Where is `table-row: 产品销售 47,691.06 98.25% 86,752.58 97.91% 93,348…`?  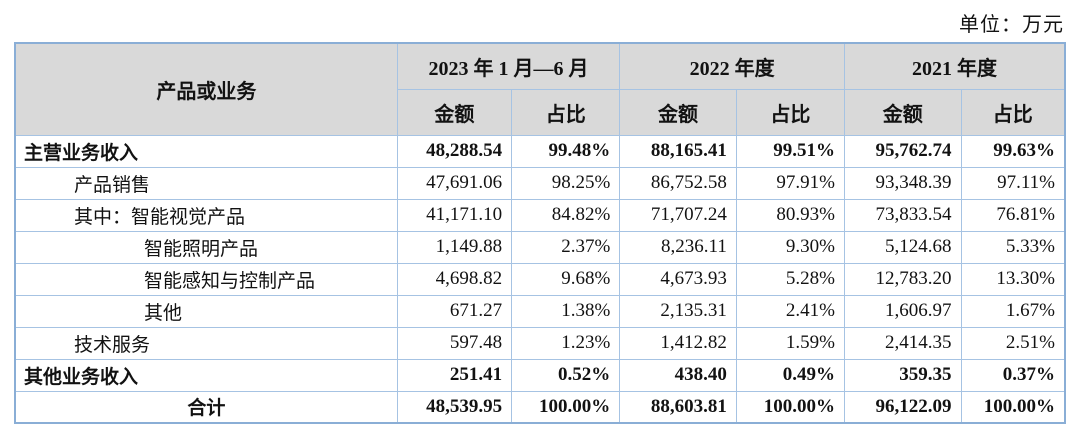
table-row: 产品销售 47,691.06 98.25% 86,752.58 97.91% 93,348… is located at coordinates (540, 183).